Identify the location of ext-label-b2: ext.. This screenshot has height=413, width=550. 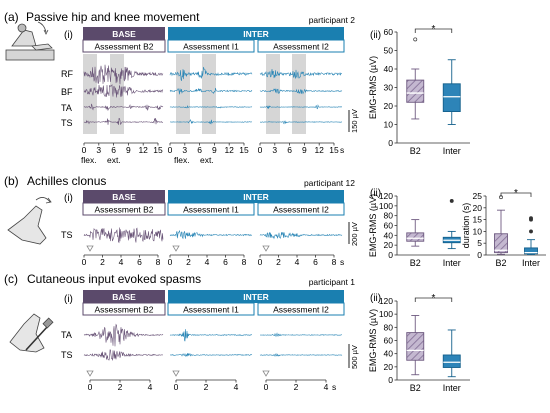
(114, 160).